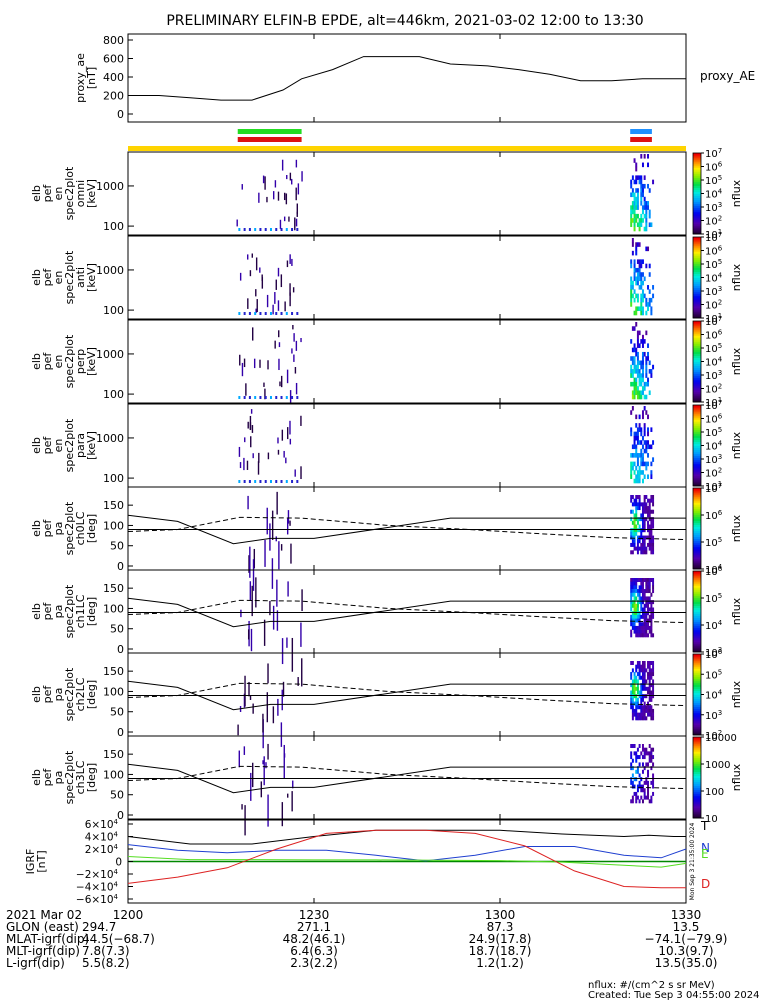 This screenshot has height=1000, width=775. What do you see at coordinates (97, 899) in the screenshot?
I see `y-tick-label: −6×104` at bounding box center [97, 899].